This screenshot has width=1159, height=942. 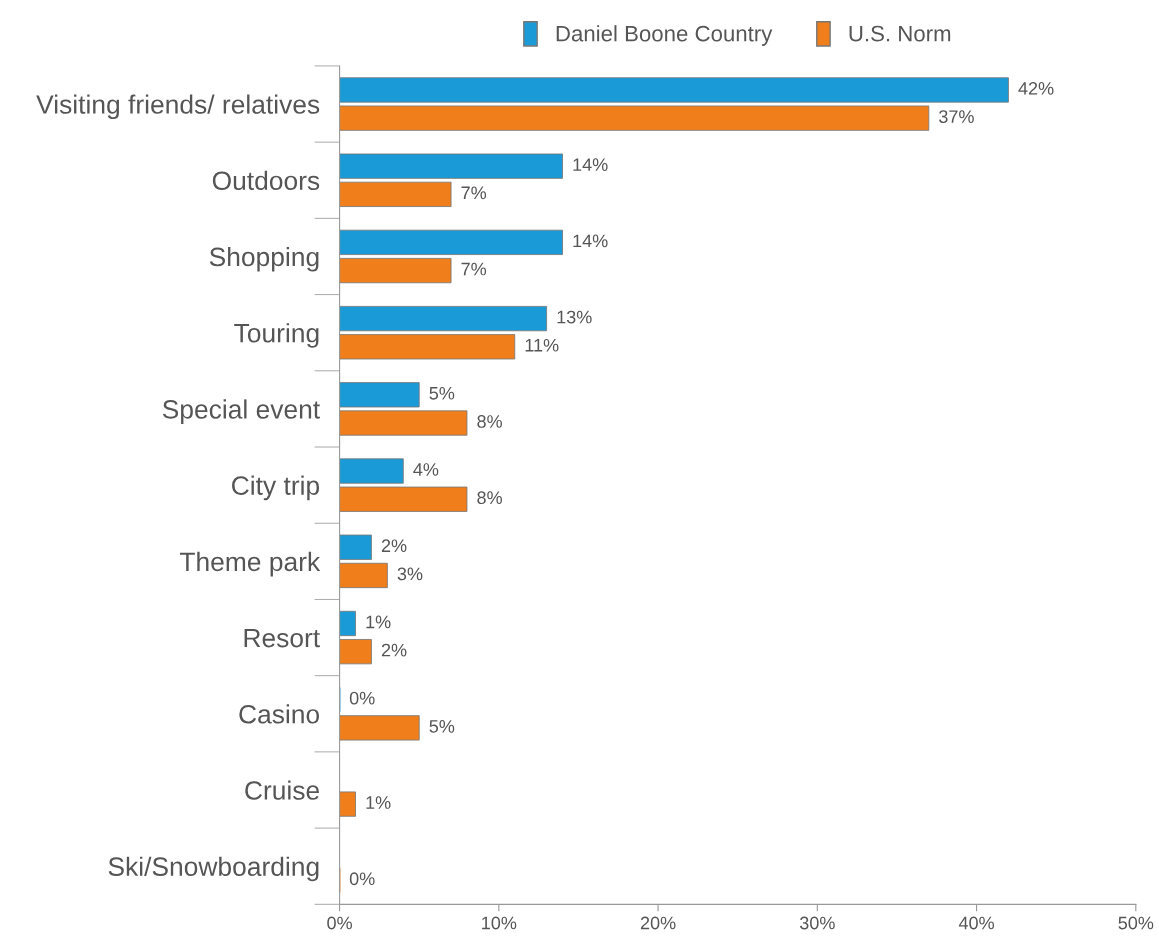 What do you see at coordinates (266, 180) in the screenshot?
I see `y-tick-label: Outdoors` at bounding box center [266, 180].